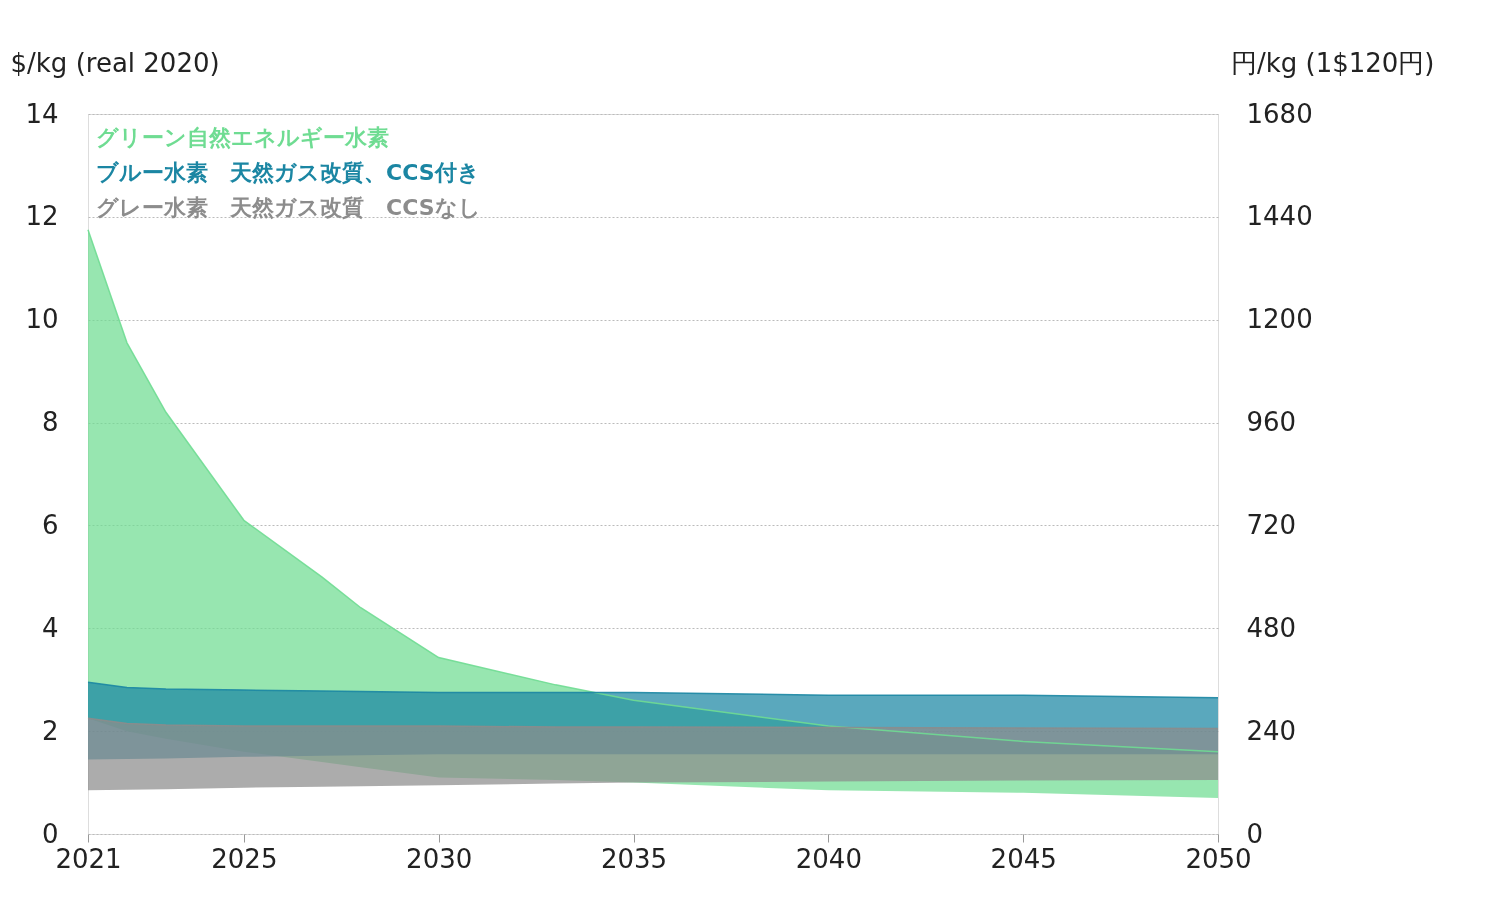 This screenshot has width=1491, height=911. What do you see at coordinates (1332, 62) in the screenshot?
I see `y2-axis-title: 円/kg (1$120円)` at bounding box center [1332, 62].